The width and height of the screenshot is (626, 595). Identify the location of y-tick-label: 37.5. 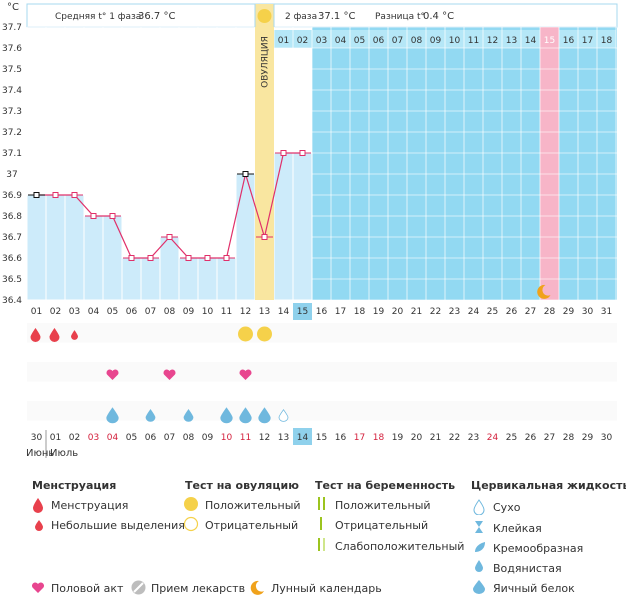
(12, 70).